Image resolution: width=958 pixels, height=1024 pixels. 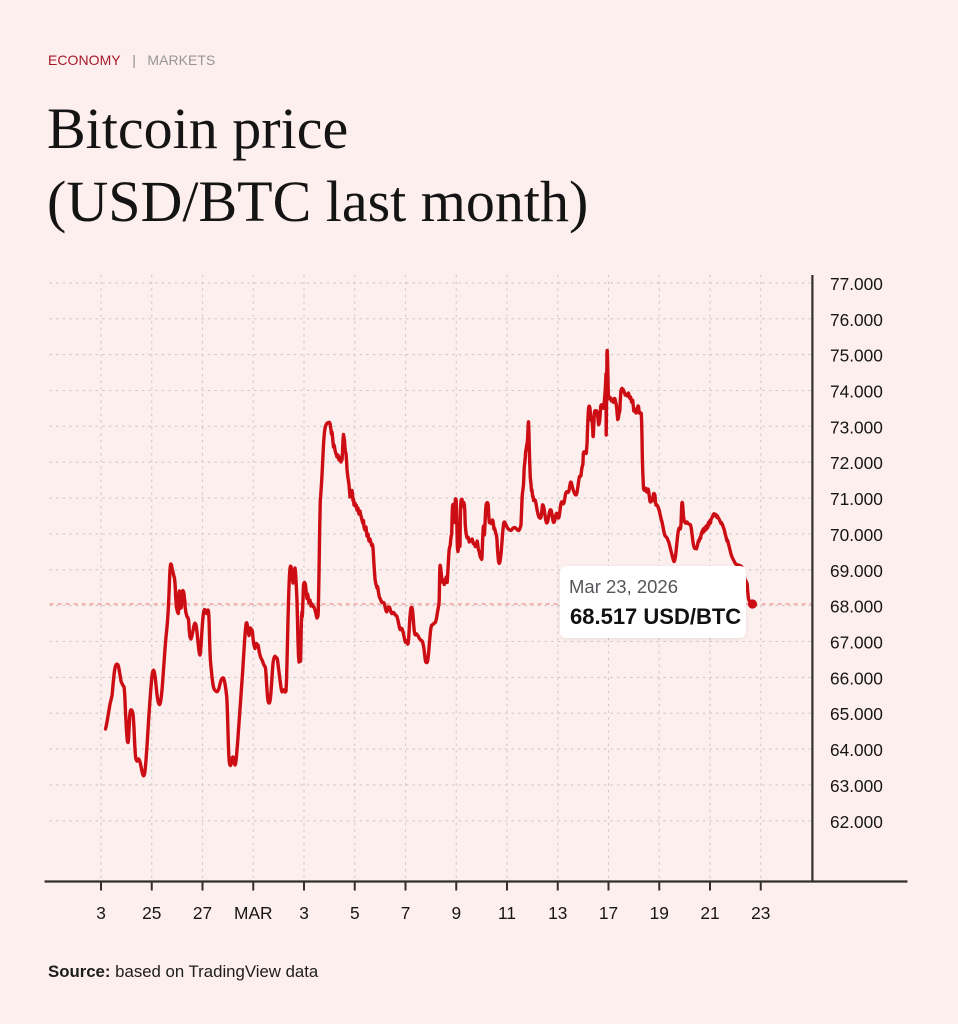 What do you see at coordinates (856, 822) in the screenshot?
I see `svg-text: 62.000` at bounding box center [856, 822].